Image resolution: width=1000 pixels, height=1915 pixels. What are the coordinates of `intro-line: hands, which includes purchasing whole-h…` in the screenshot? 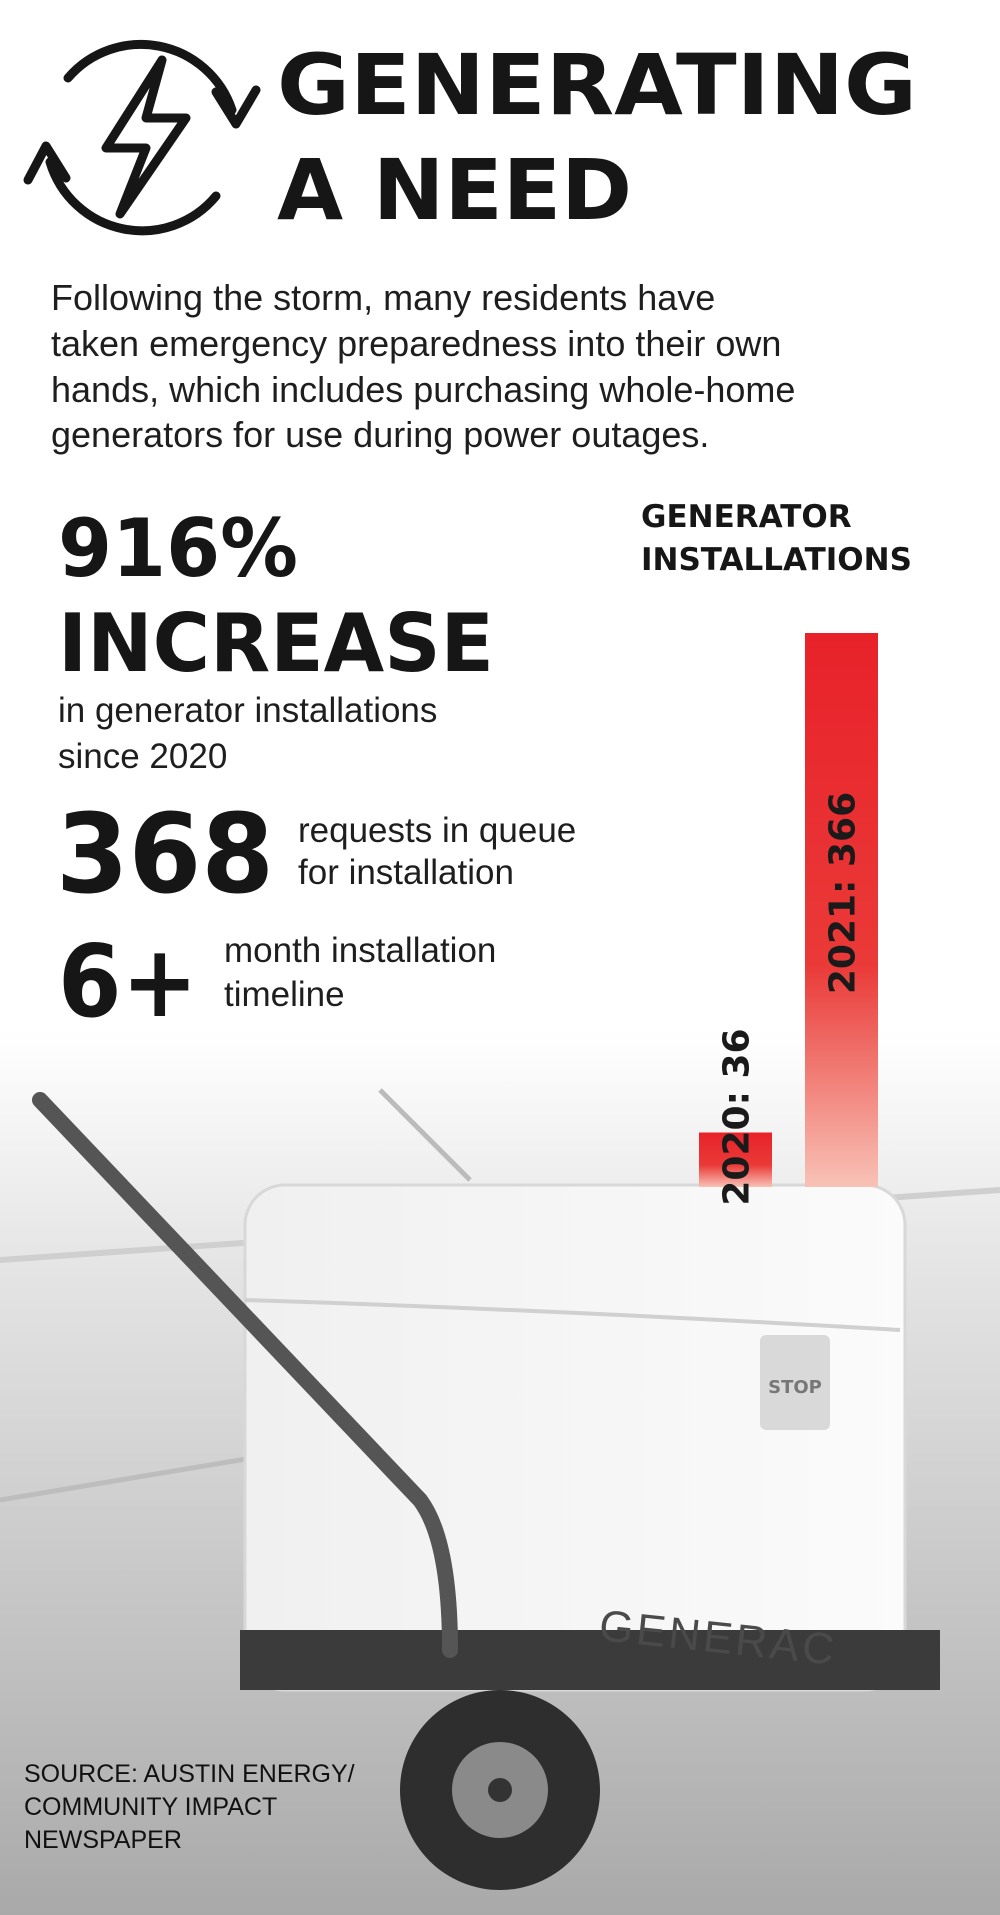 It's located at (423, 389).